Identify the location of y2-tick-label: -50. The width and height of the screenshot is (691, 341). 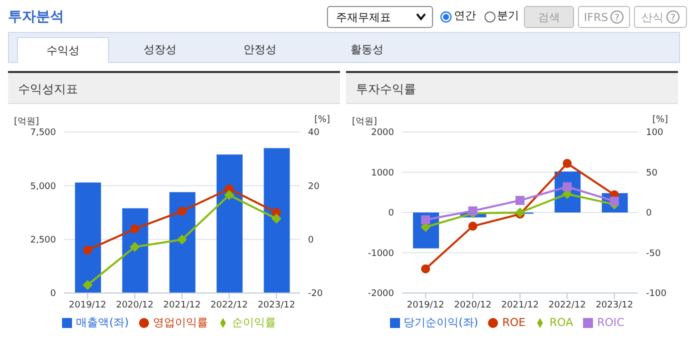
(653, 253).